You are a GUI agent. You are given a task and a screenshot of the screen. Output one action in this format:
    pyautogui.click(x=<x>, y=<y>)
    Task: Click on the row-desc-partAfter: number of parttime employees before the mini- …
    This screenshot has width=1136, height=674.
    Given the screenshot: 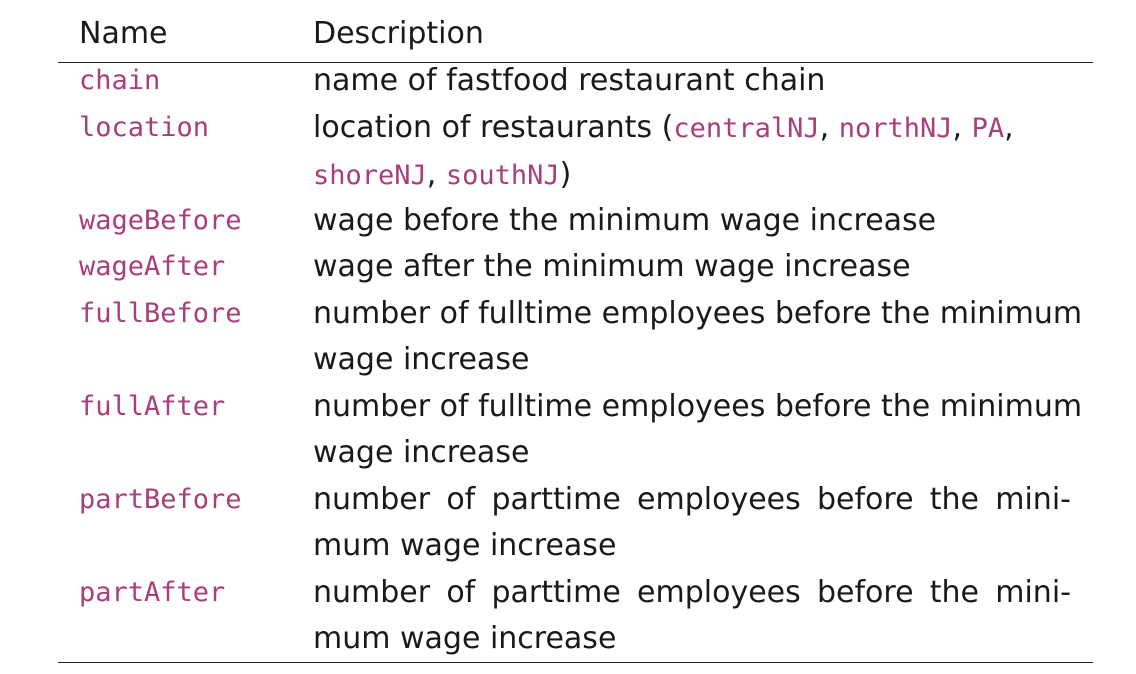 What is the action you would take?
    pyautogui.click(x=693, y=616)
    